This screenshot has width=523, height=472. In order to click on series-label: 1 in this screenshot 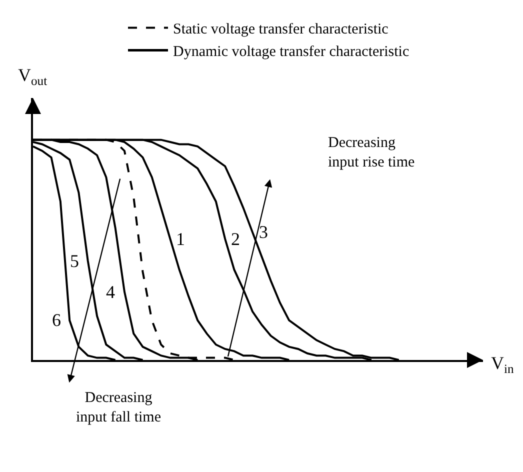, I will do `click(180, 239)`.